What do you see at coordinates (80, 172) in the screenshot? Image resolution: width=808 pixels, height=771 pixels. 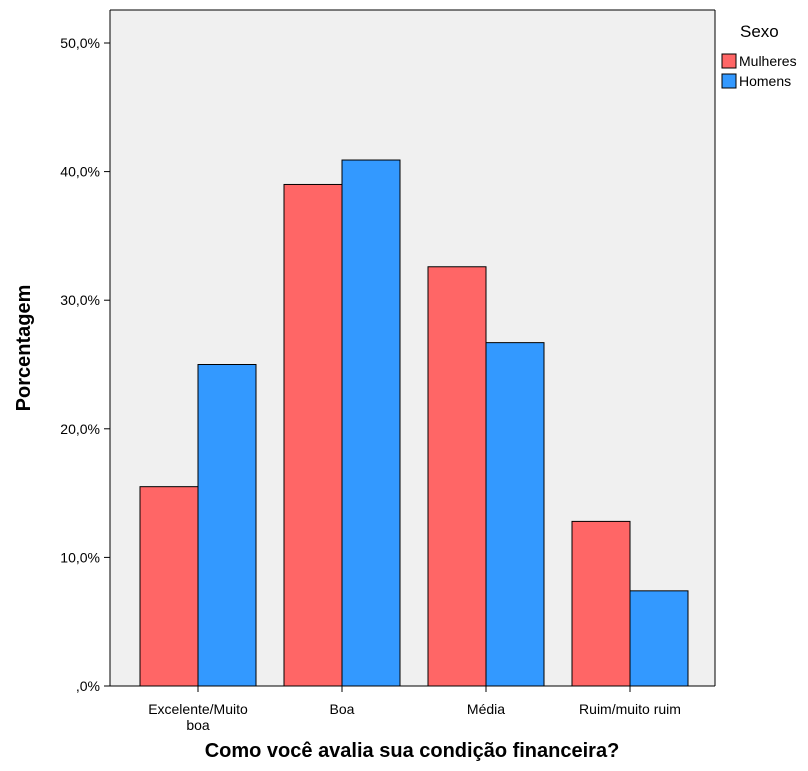 I see `y-tick-label: 40,0%` at bounding box center [80, 172].